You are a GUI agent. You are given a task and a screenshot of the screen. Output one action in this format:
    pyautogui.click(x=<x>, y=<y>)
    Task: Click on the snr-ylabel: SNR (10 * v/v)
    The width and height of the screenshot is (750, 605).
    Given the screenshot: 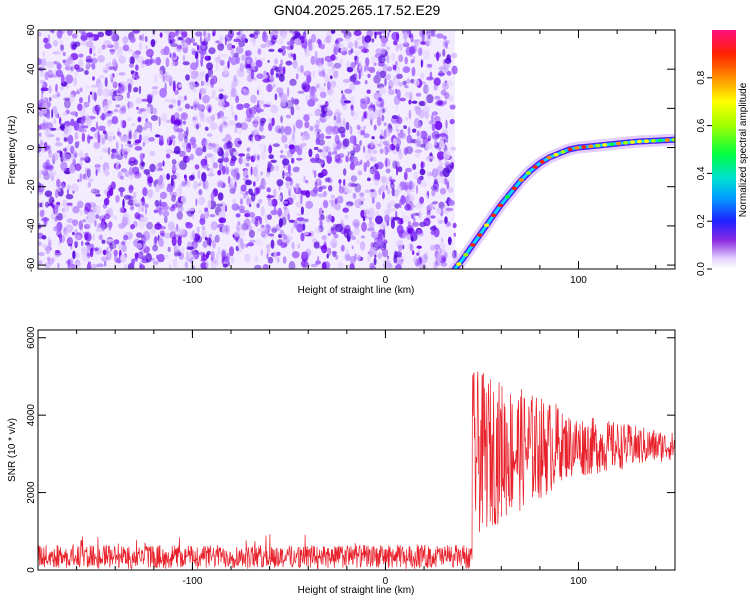 What is the action you would take?
    pyautogui.click(x=12, y=450)
    